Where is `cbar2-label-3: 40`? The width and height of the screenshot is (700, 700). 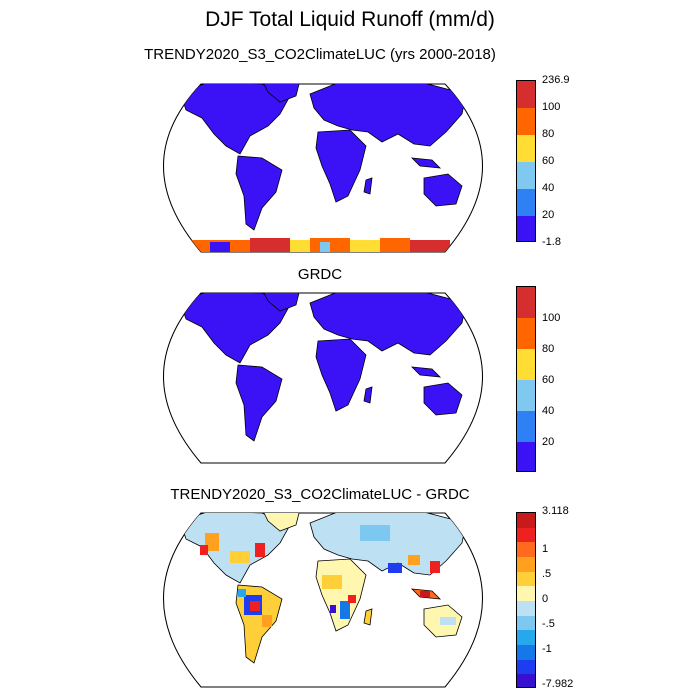
cbar2-label-3: 40 is located at coordinates (548, 411).